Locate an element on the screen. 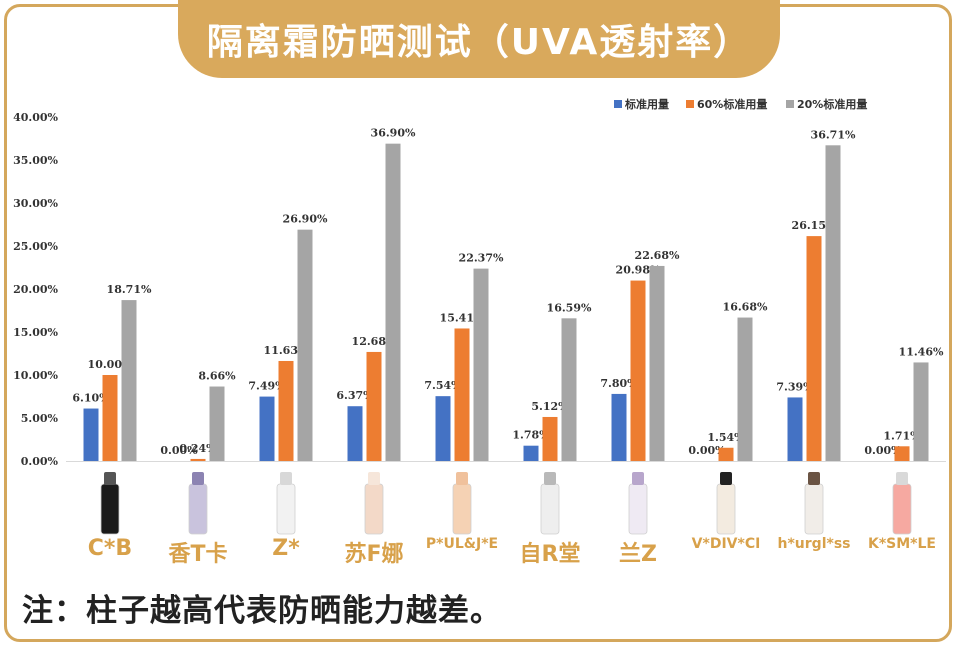 This screenshot has height=650, width=960. category-label: Z* is located at coordinates (286, 548).